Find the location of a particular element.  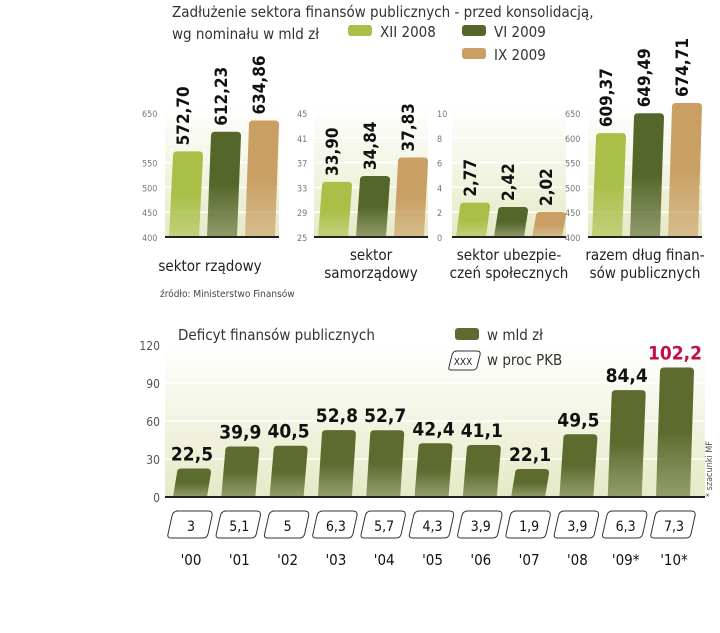

pkb-percent-label: 5 is located at coordinates (288, 527).